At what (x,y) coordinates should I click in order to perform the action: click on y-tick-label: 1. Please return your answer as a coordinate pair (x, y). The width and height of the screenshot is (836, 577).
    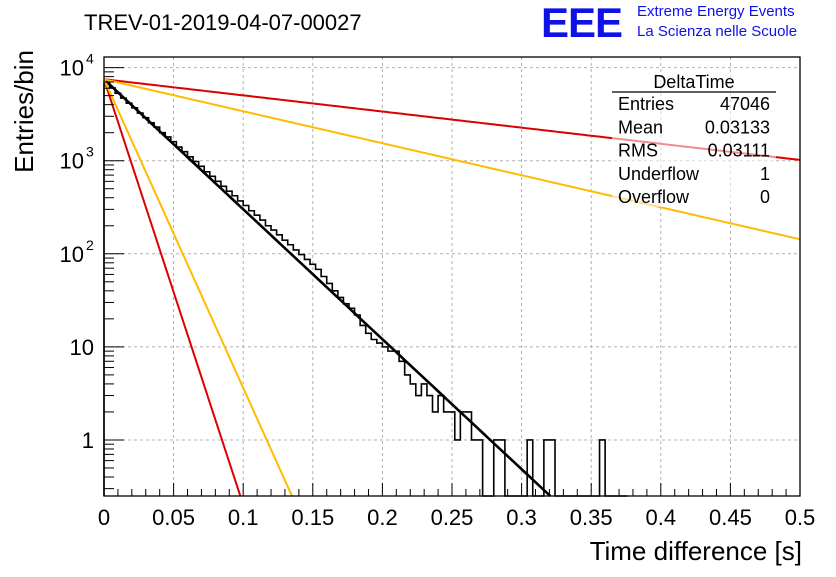
    Looking at the image, I should click on (88, 440).